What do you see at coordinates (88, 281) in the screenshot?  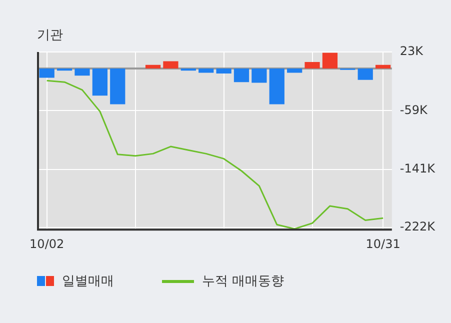 I see `legend-label: 일별매매` at bounding box center [88, 281].